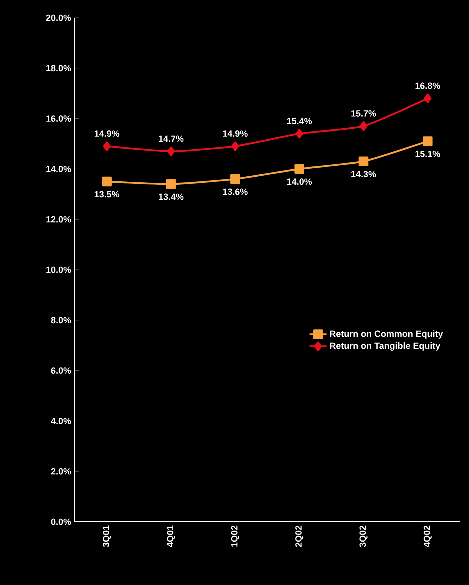 The width and height of the screenshot is (469, 585). Describe the element at coordinates (299, 182) in the screenshot. I see `data-label: 14.0%` at that location.